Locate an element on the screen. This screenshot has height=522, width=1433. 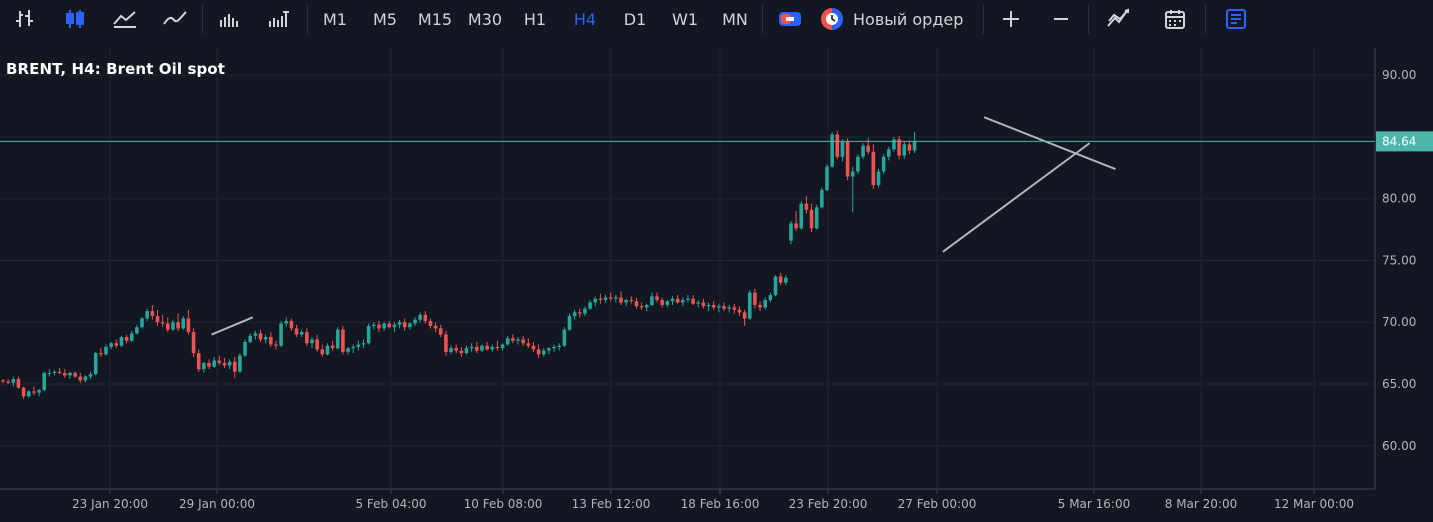
area-chart-icon is located at coordinates (125, 19).